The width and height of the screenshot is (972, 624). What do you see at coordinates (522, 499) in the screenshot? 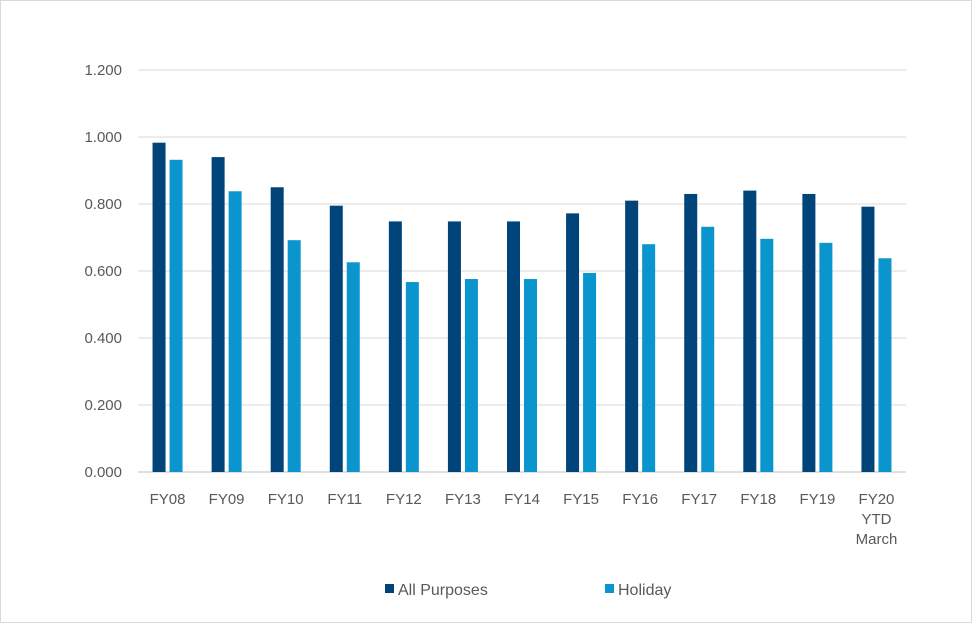
I see `x-tick-label: FY14` at bounding box center [522, 499].